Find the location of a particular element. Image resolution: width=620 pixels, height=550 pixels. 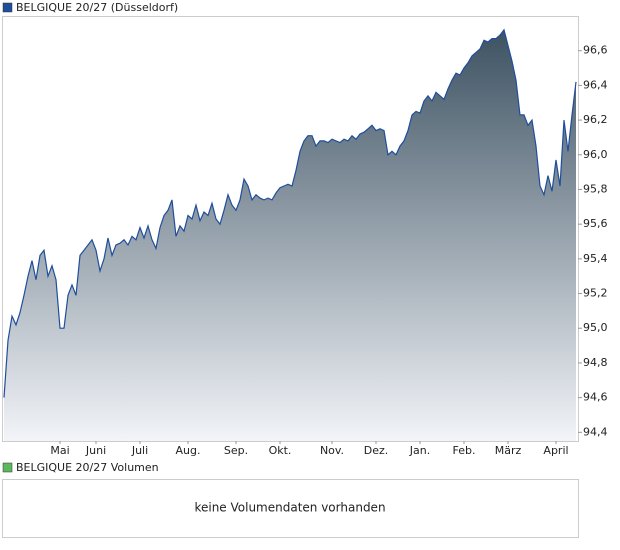

volume-frame is located at coordinates (290, 508).